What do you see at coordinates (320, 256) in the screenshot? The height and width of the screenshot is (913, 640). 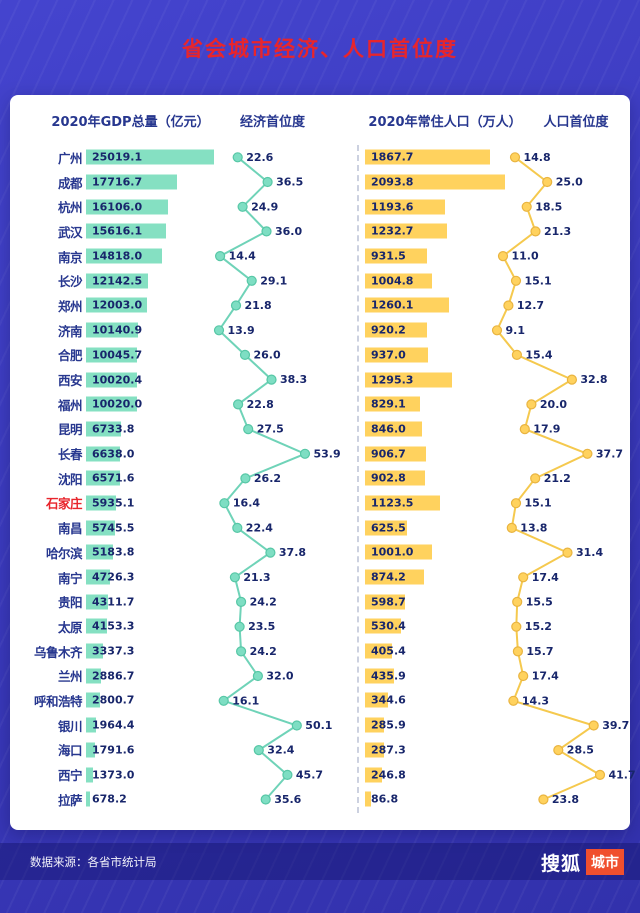 I see `city-row: 南京 14818.0 931.5` at bounding box center [320, 256].